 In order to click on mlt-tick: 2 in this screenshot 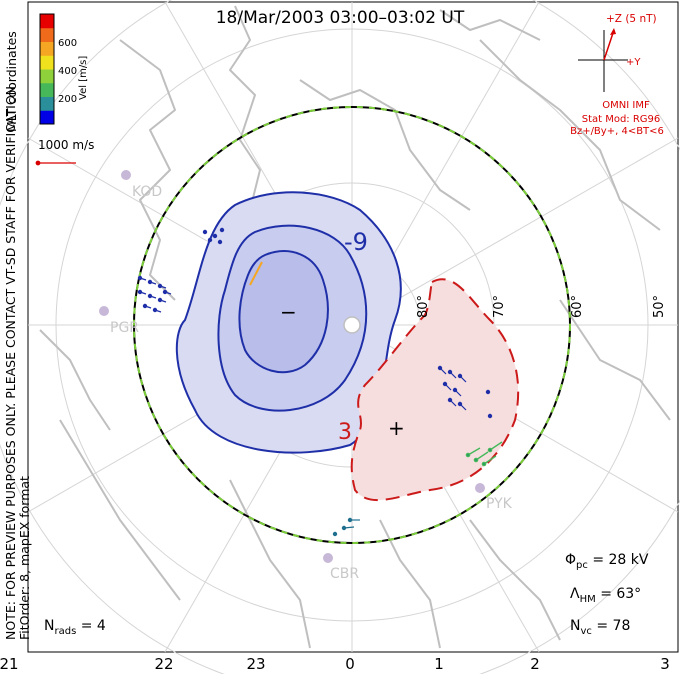, I will do `click(535, 664)`.